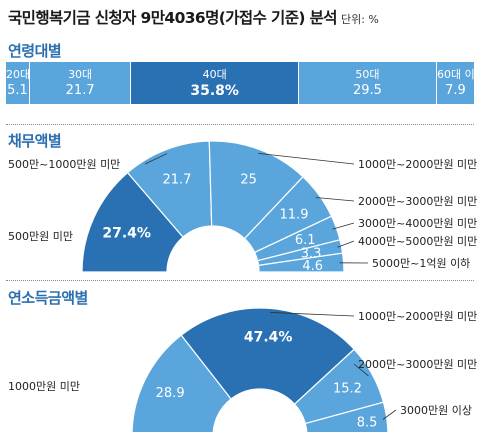  I want to click on slice-value-label: 25, so click(248, 180).